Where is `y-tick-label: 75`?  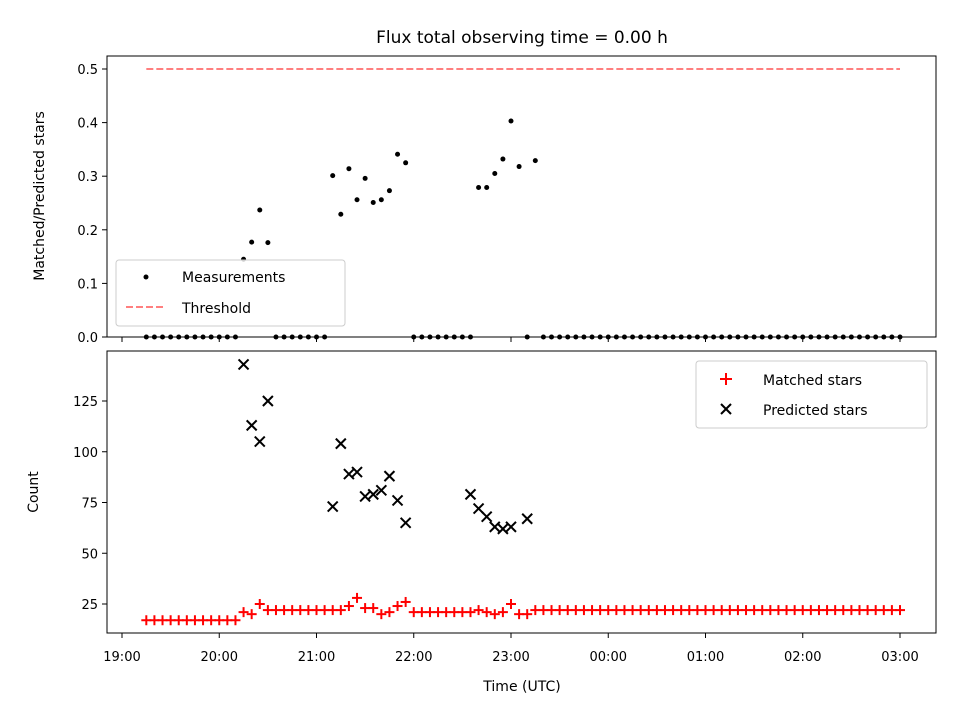 y-tick-label: 75 is located at coordinates (89, 504).